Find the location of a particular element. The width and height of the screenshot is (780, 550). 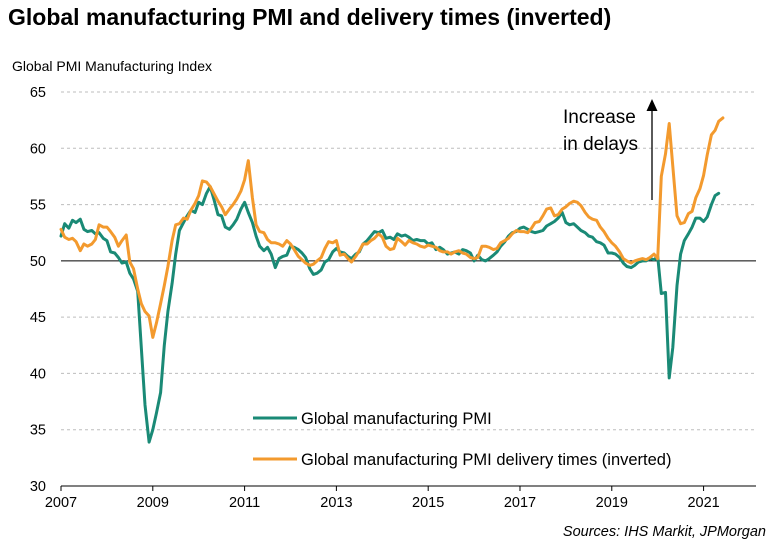

y-tick-label-55: 55 is located at coordinates (38, 206).